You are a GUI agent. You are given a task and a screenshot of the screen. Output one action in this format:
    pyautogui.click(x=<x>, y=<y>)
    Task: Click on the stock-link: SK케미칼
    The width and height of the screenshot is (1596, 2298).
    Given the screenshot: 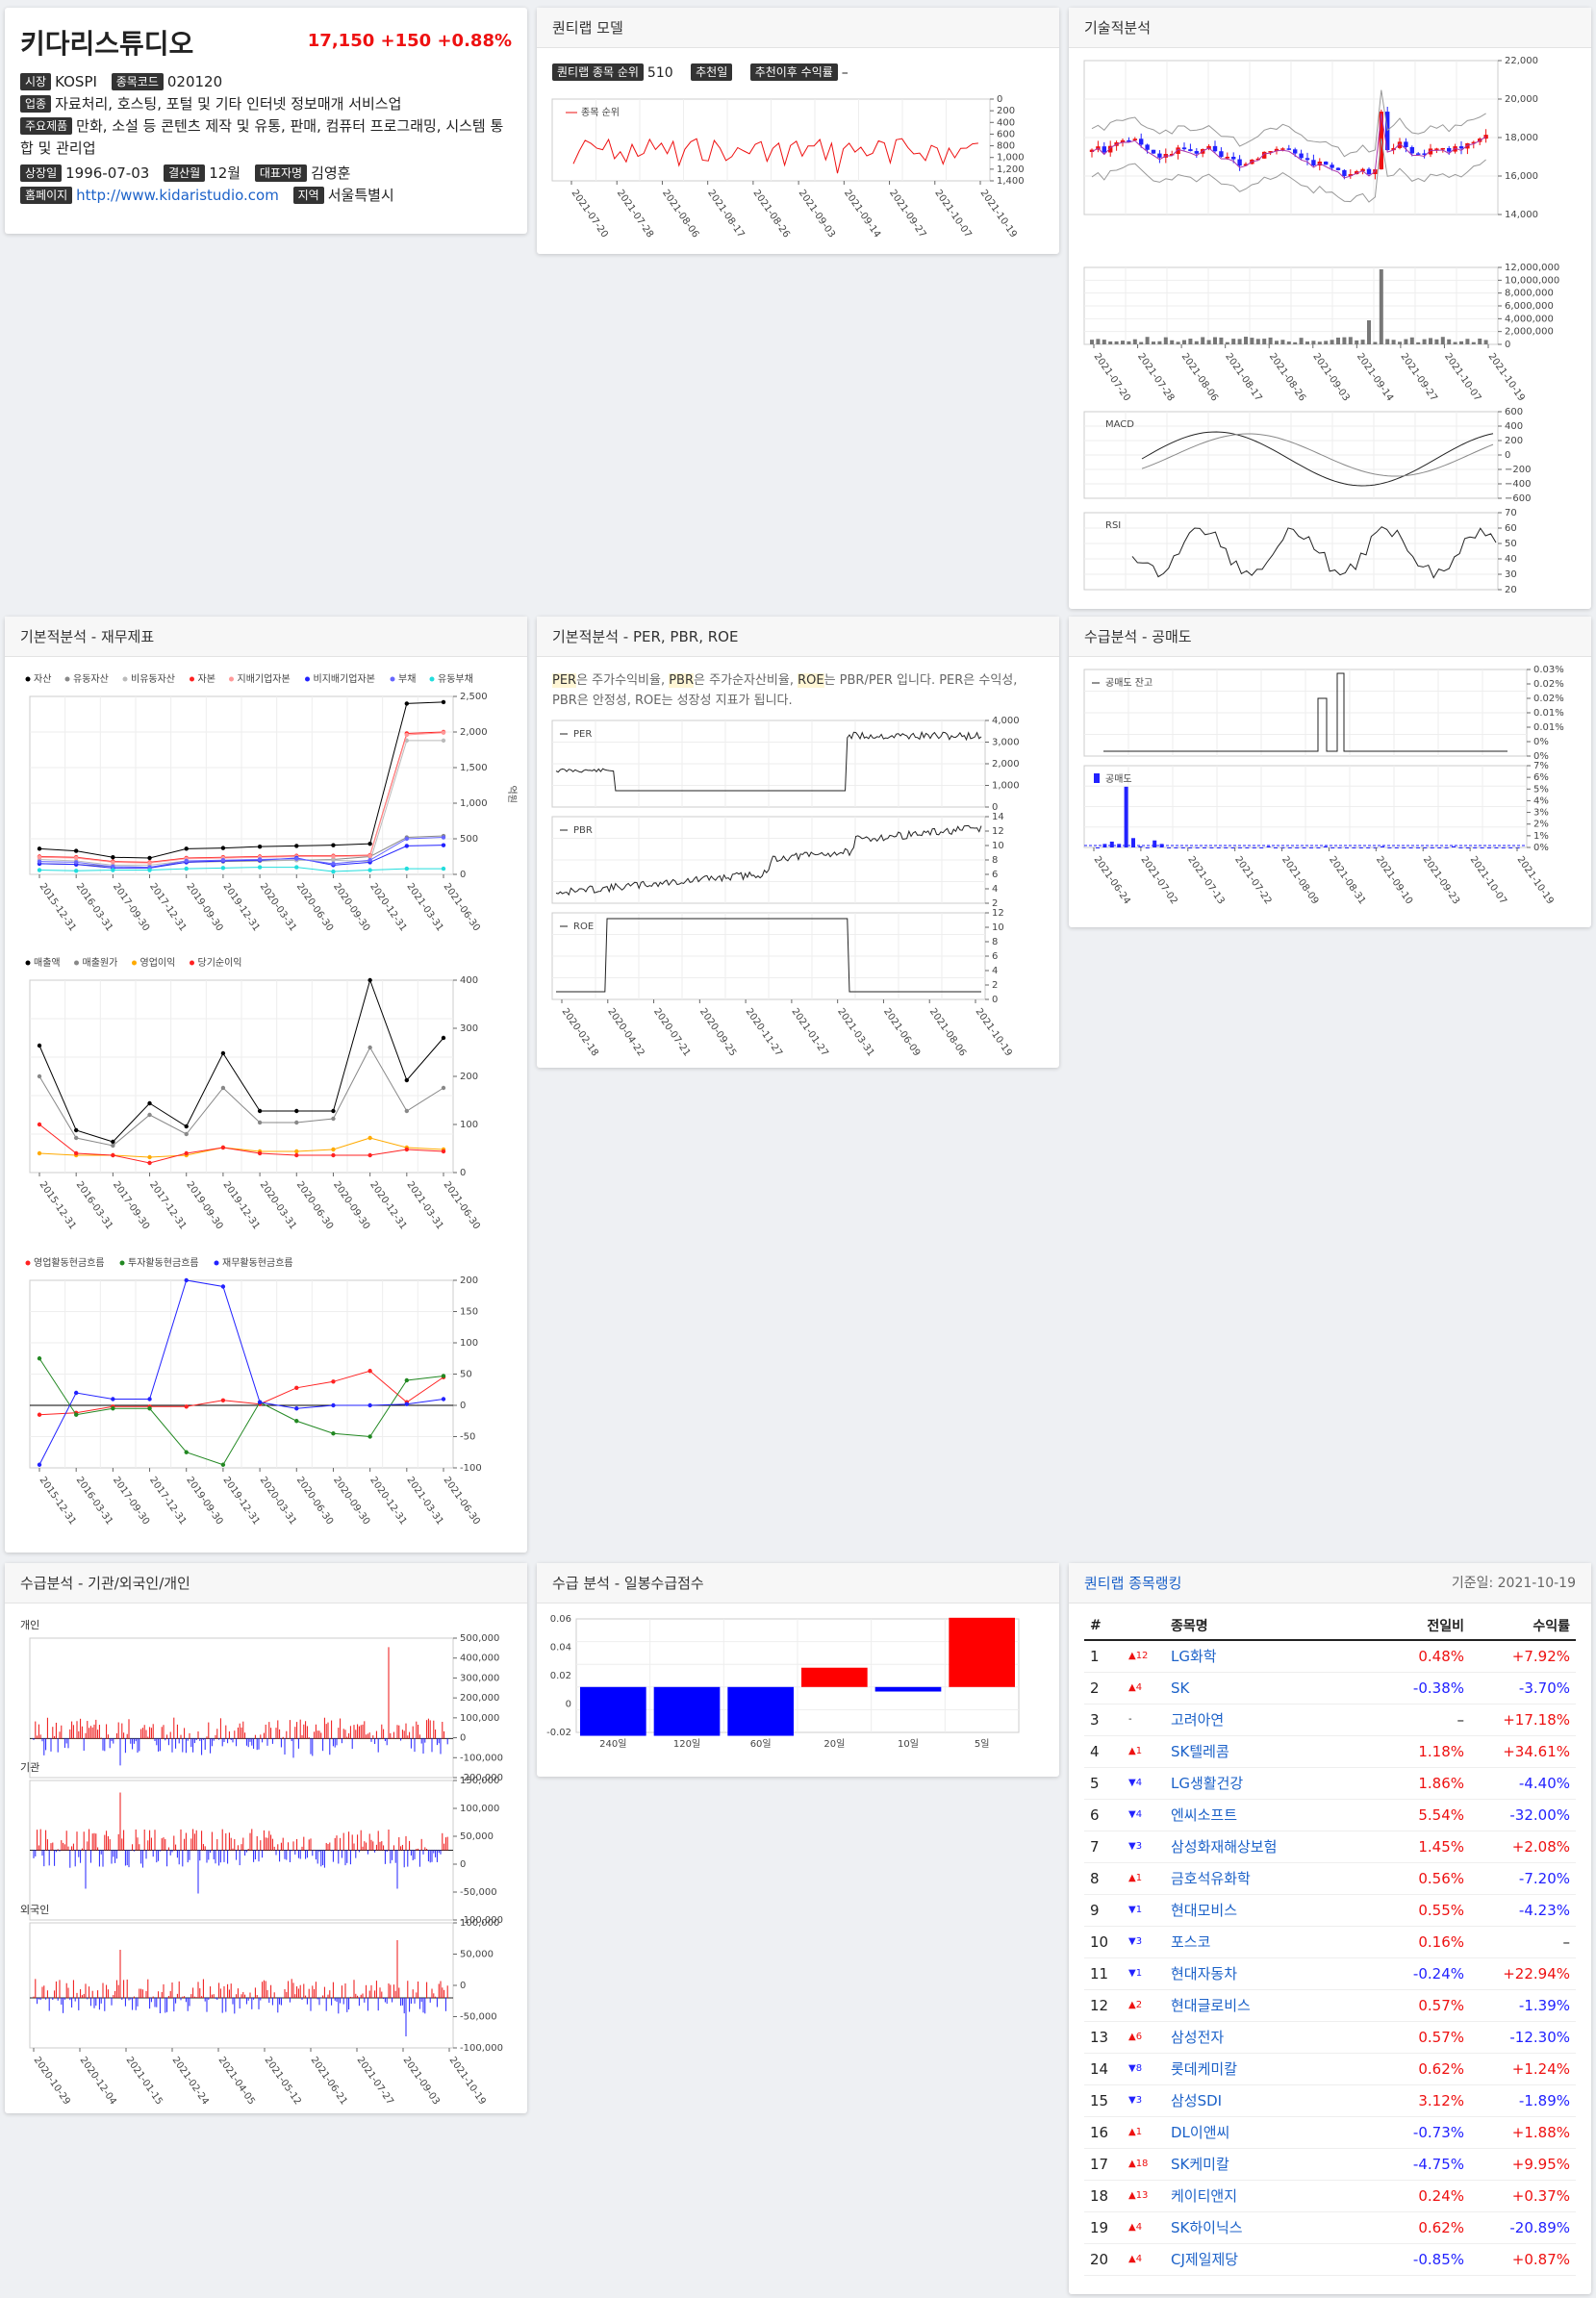 What is the action you would take?
    pyautogui.click(x=1269, y=2164)
    